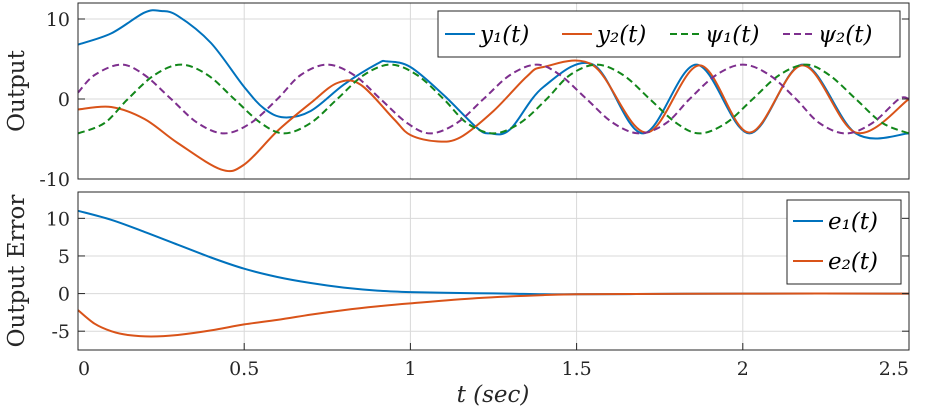 The image size is (927, 413). Describe the element at coordinates (743, 369) in the screenshot. I see `x-tick-label: 2` at that location.